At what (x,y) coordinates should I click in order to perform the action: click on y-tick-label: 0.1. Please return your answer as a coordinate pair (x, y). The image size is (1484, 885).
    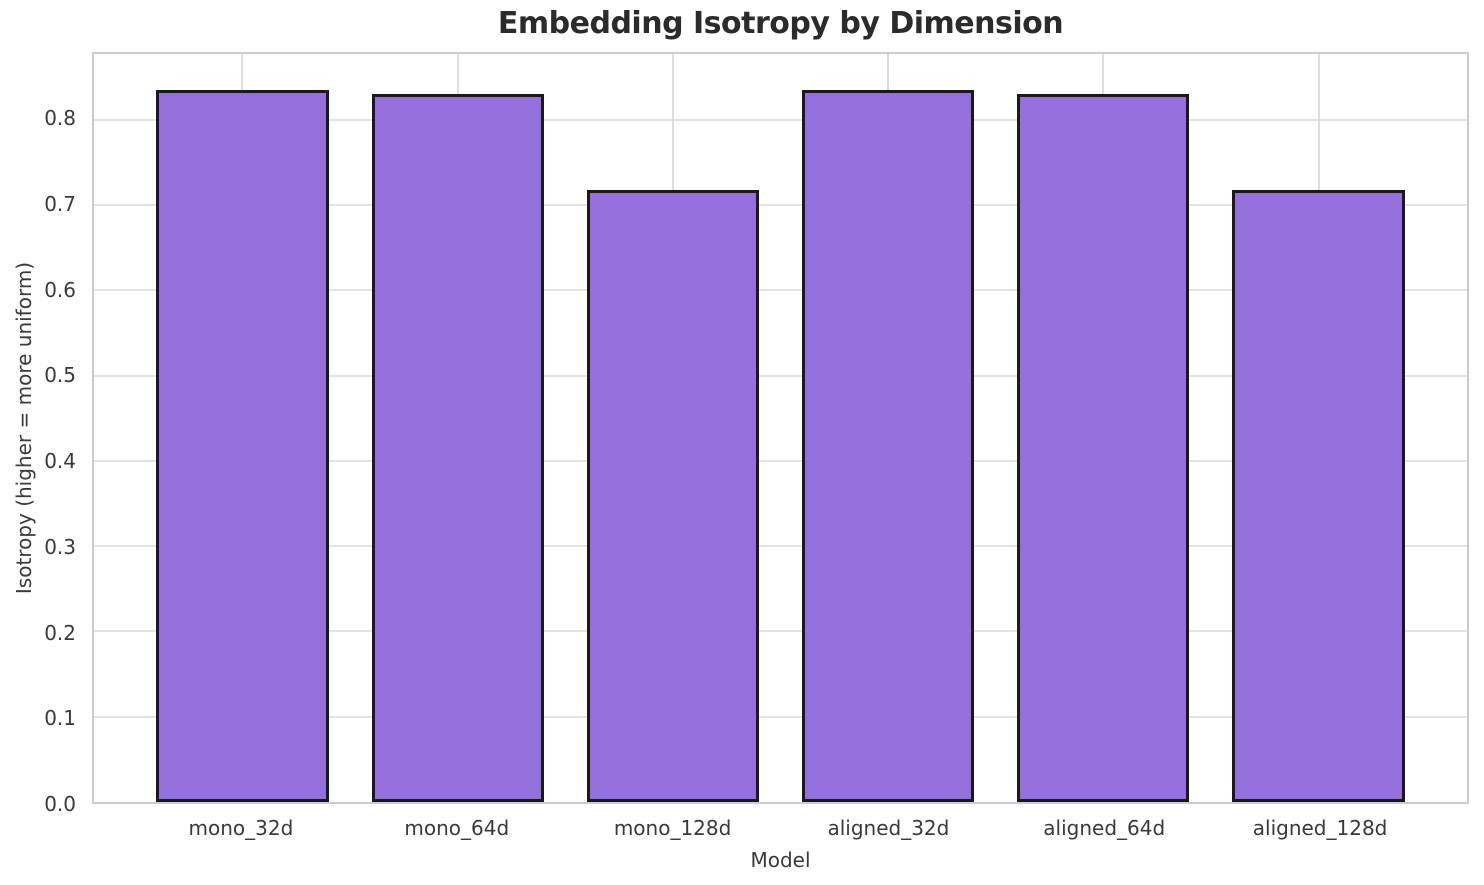
    Looking at the image, I should click on (60, 718).